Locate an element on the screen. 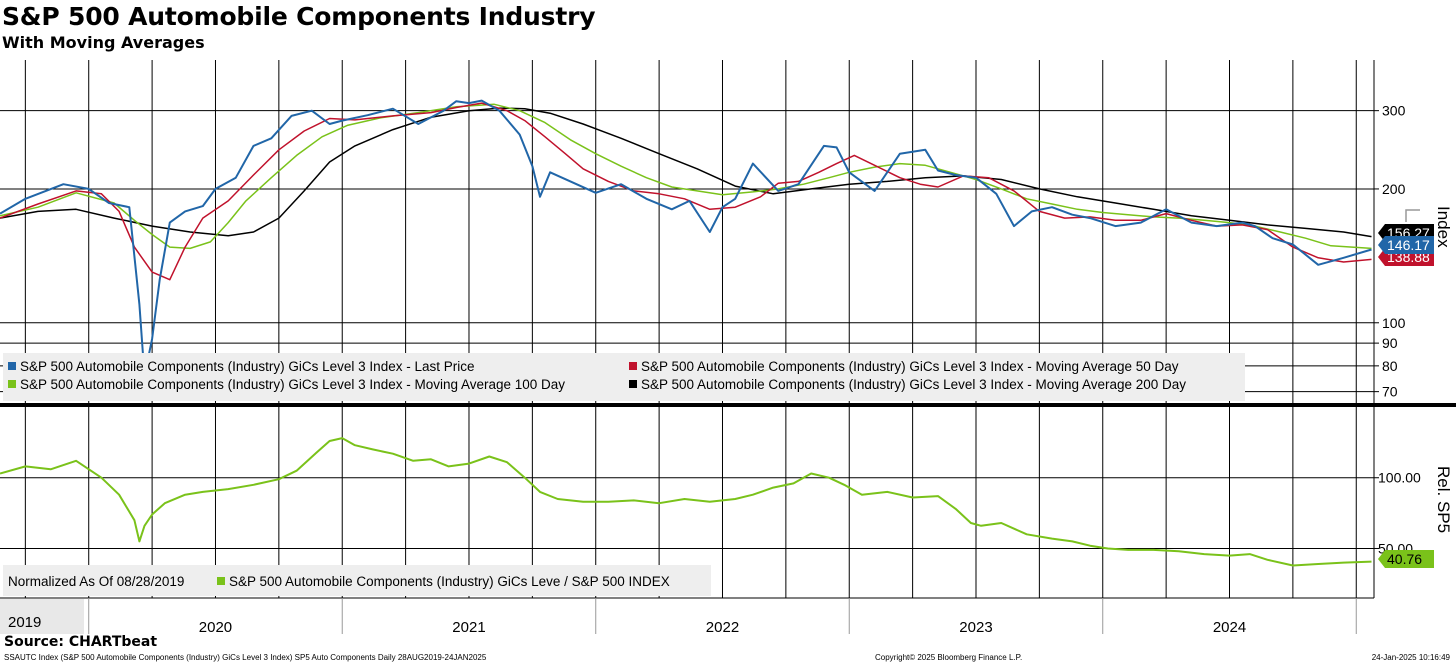 Image resolution: width=1456 pixels, height=665 pixels. y-tick-label: 90 is located at coordinates (1390, 343).